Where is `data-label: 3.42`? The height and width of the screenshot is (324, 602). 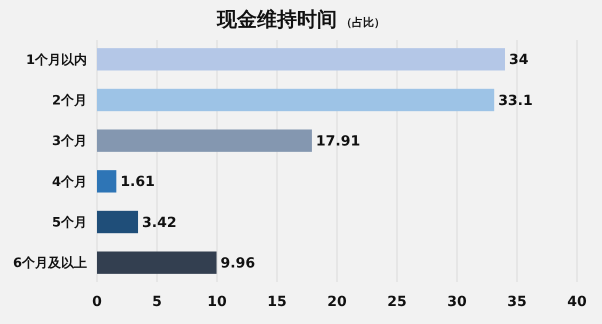
data-label: 3.42 is located at coordinates (159, 222).